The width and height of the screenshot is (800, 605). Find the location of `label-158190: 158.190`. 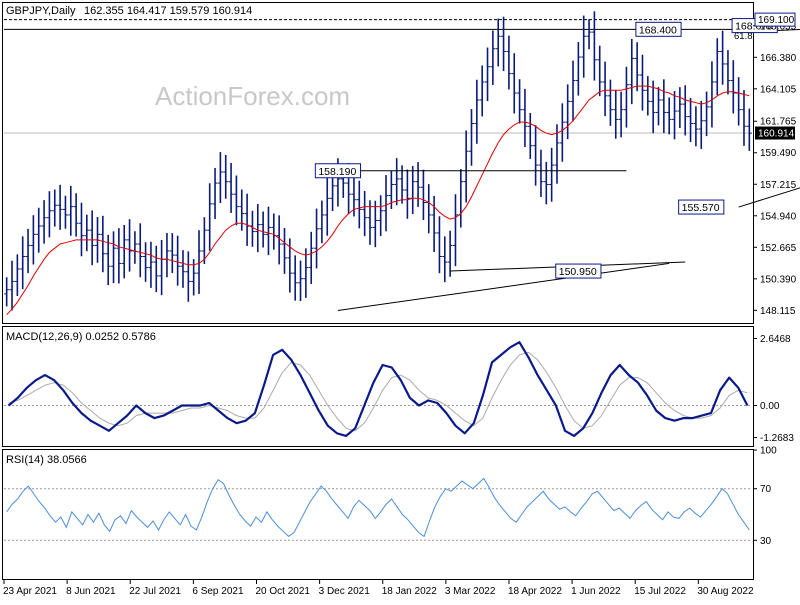

label-158190: 158.190 is located at coordinates (337, 172).